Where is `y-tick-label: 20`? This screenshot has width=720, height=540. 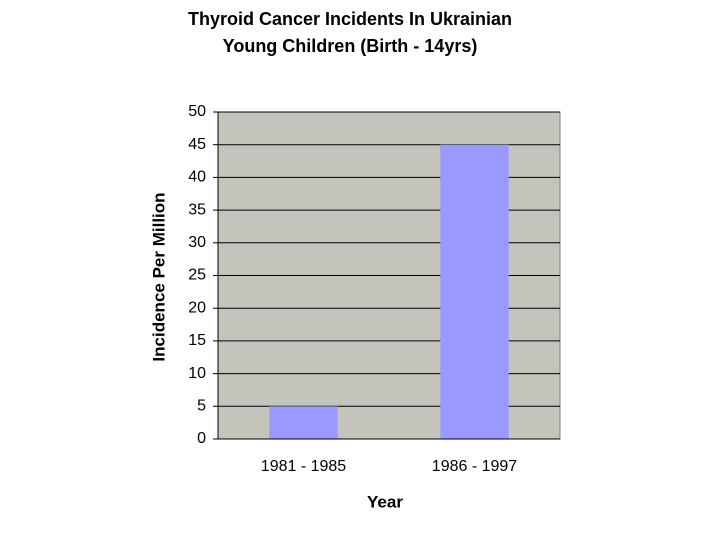 y-tick-label: 20 is located at coordinates (197, 307).